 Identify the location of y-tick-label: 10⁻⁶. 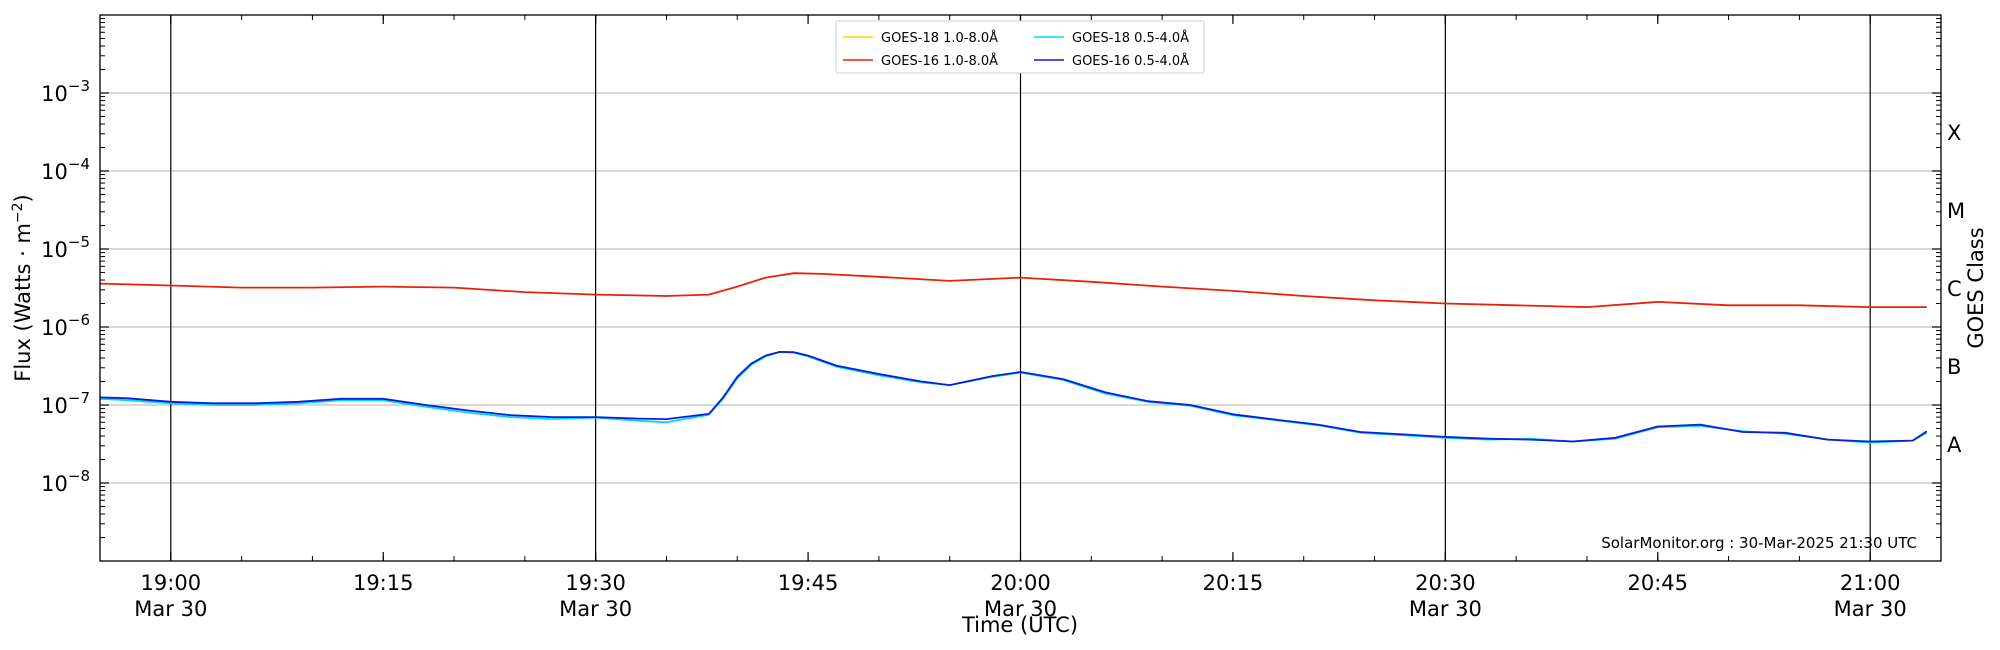
(65, 325).